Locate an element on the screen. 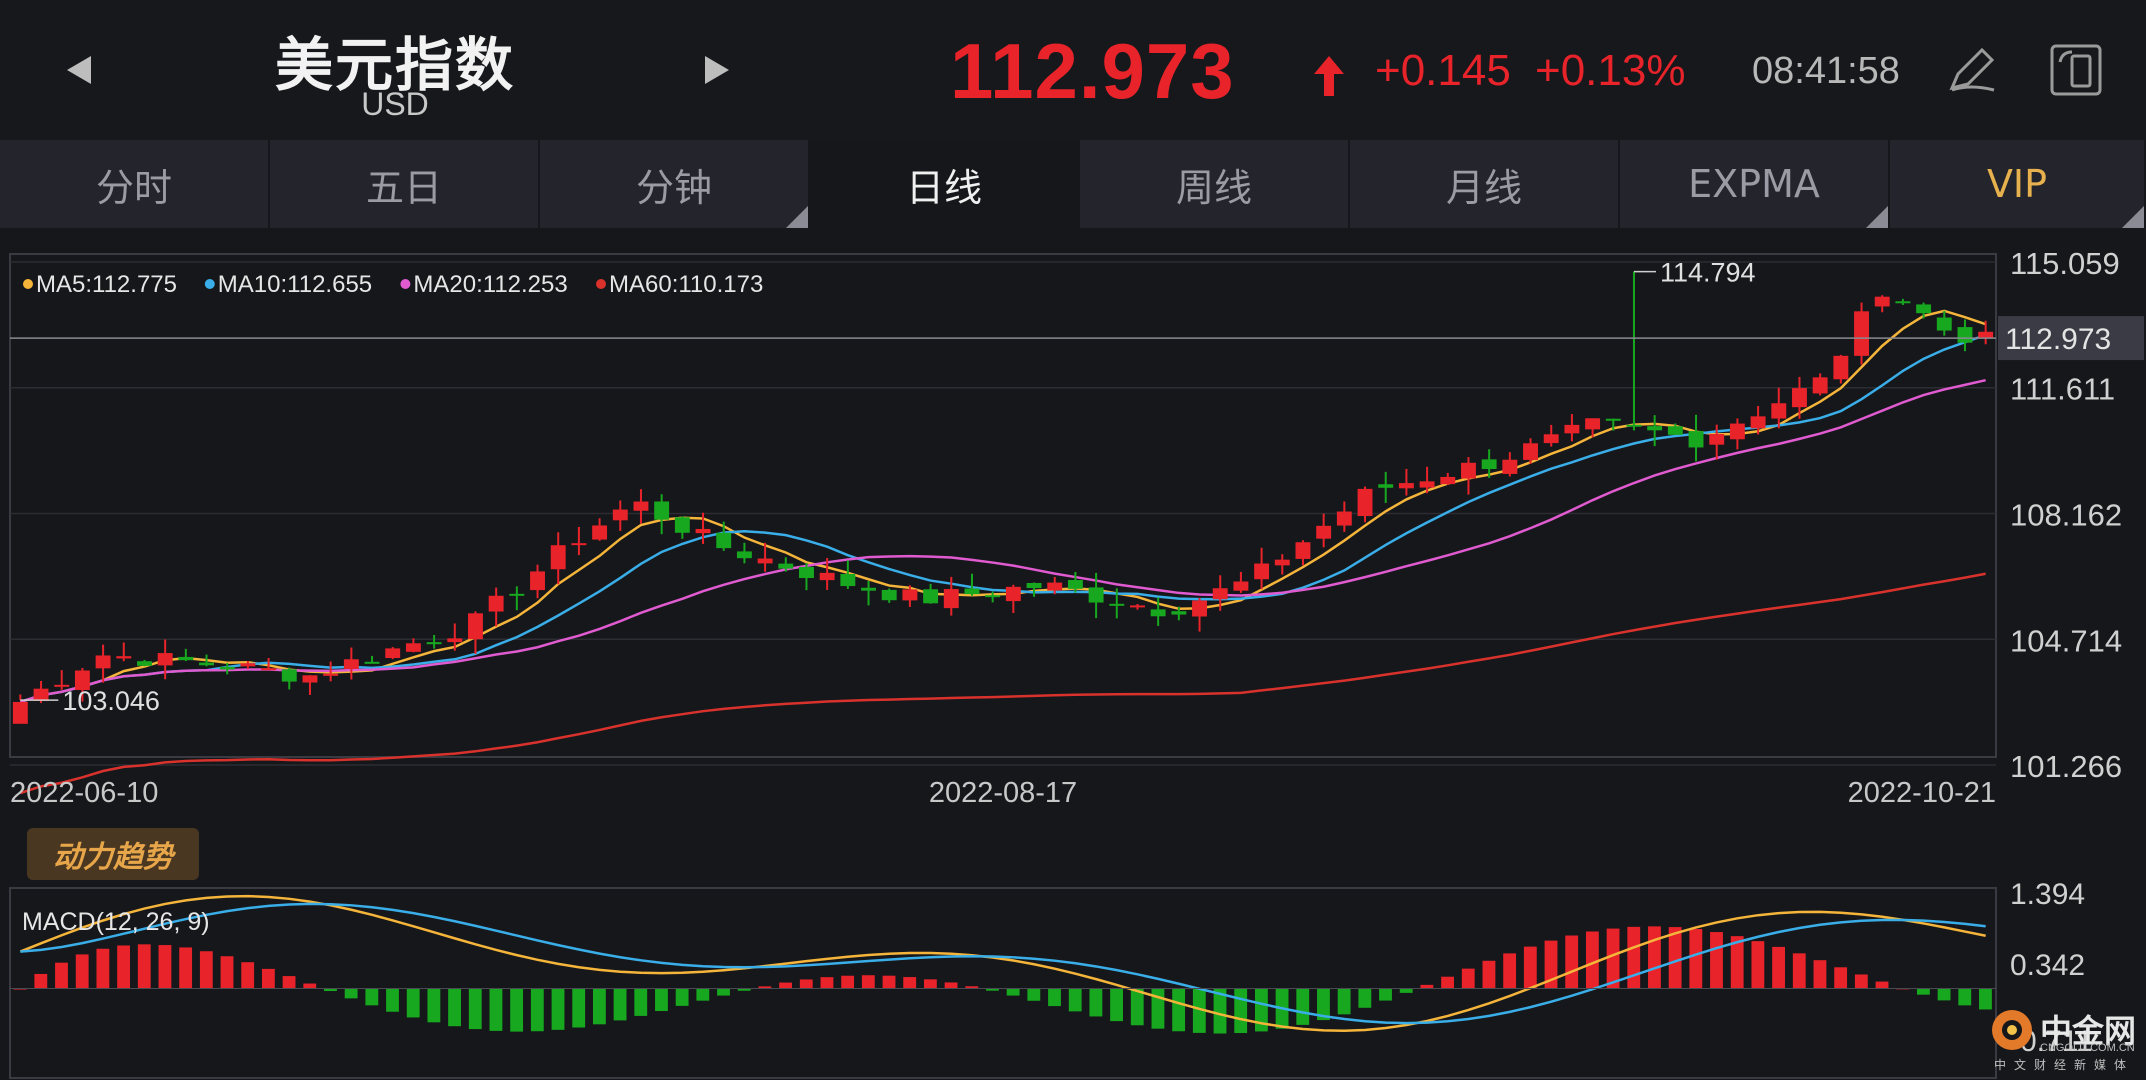 The image size is (2146, 1080). x-tick-label: 2022-10-21 is located at coordinates (1922, 793).